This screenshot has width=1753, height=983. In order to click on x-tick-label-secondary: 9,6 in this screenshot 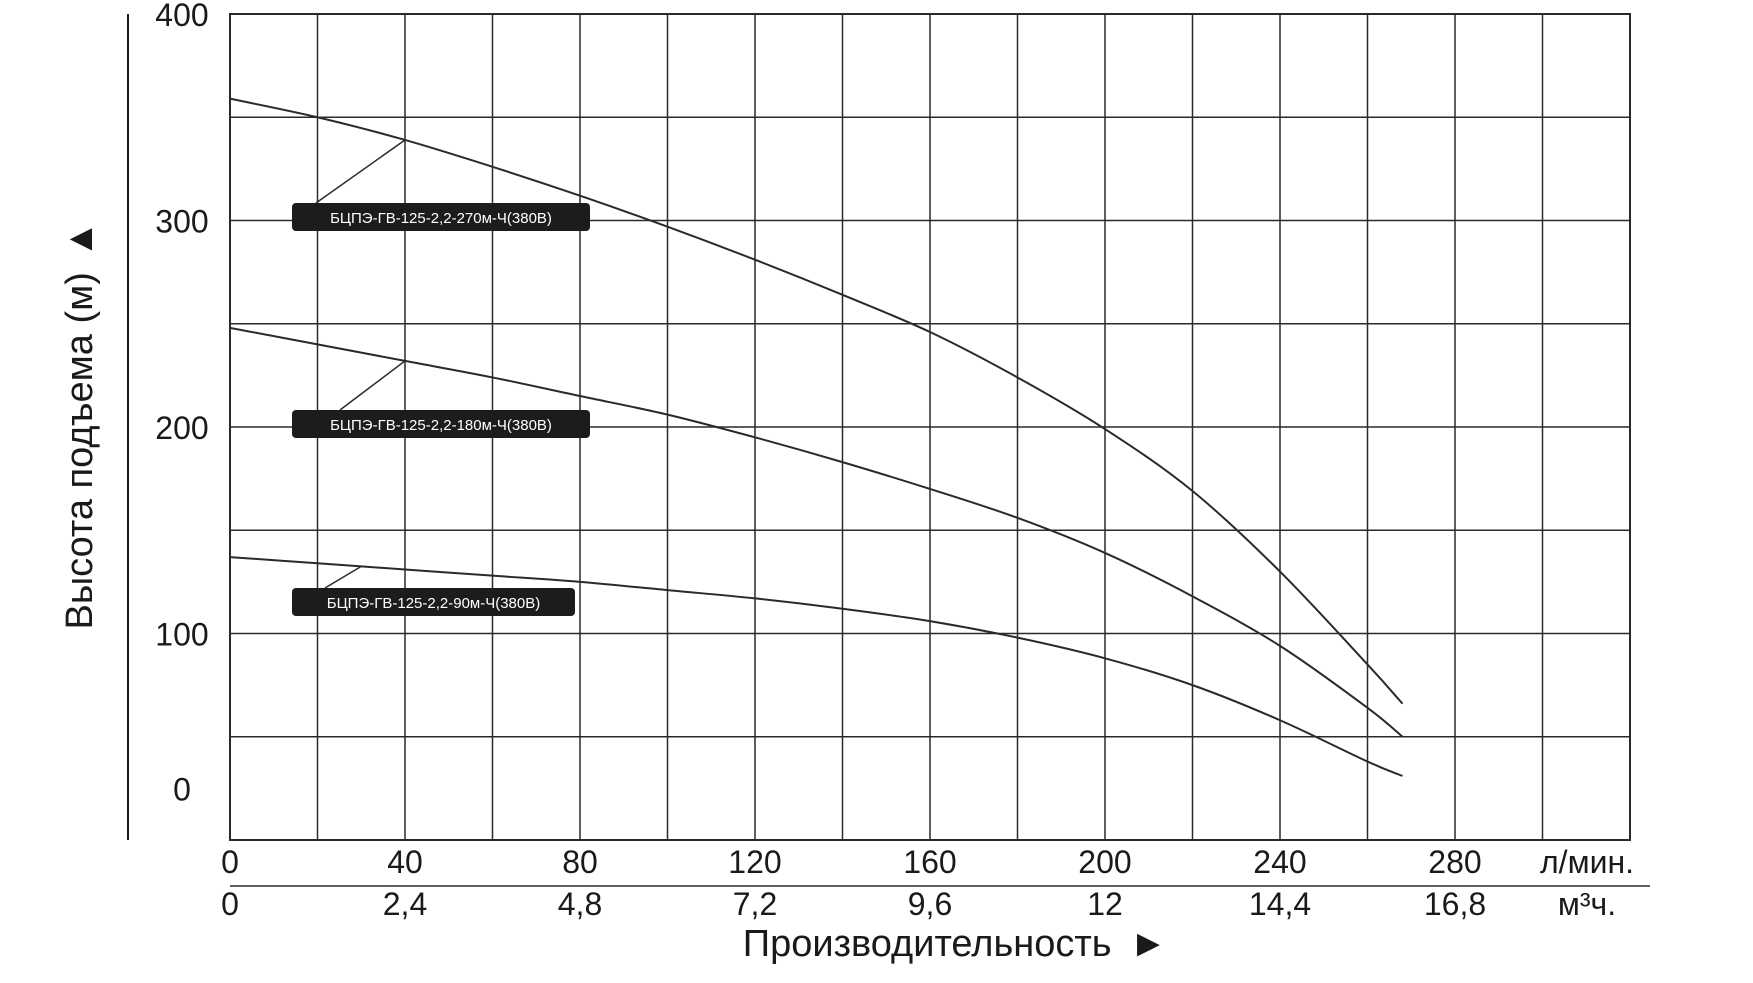, I will do `click(930, 904)`.